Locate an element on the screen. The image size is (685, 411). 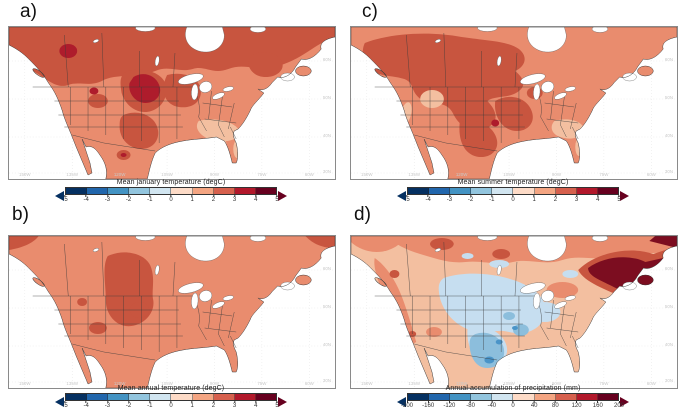
colorbar-d-underflow-arrow-icon is located at coordinates (401, 401).